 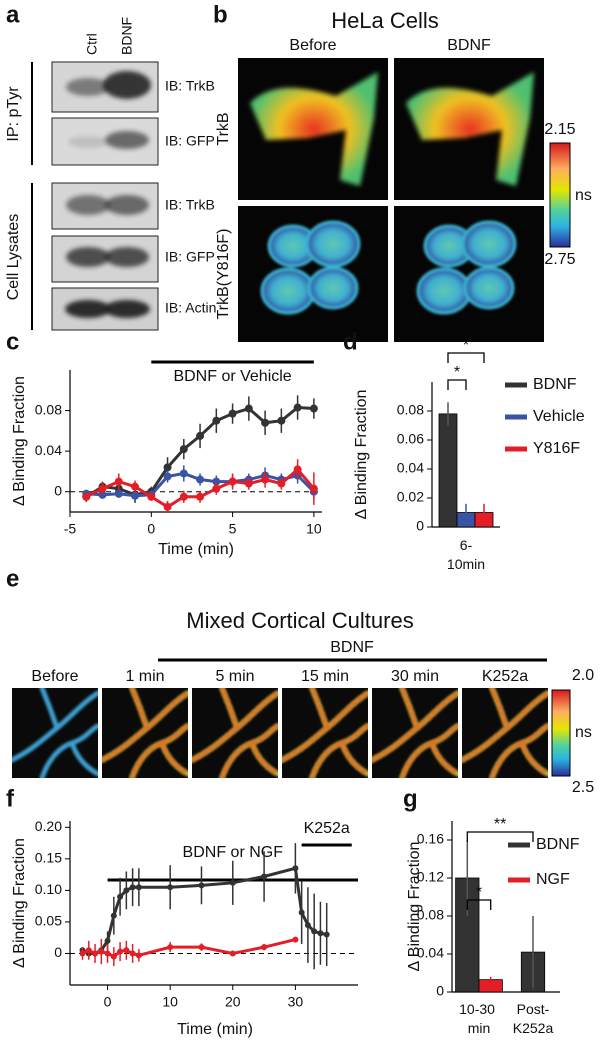 I want to click on x-tick-label: 6-10min, so click(x=466, y=554).